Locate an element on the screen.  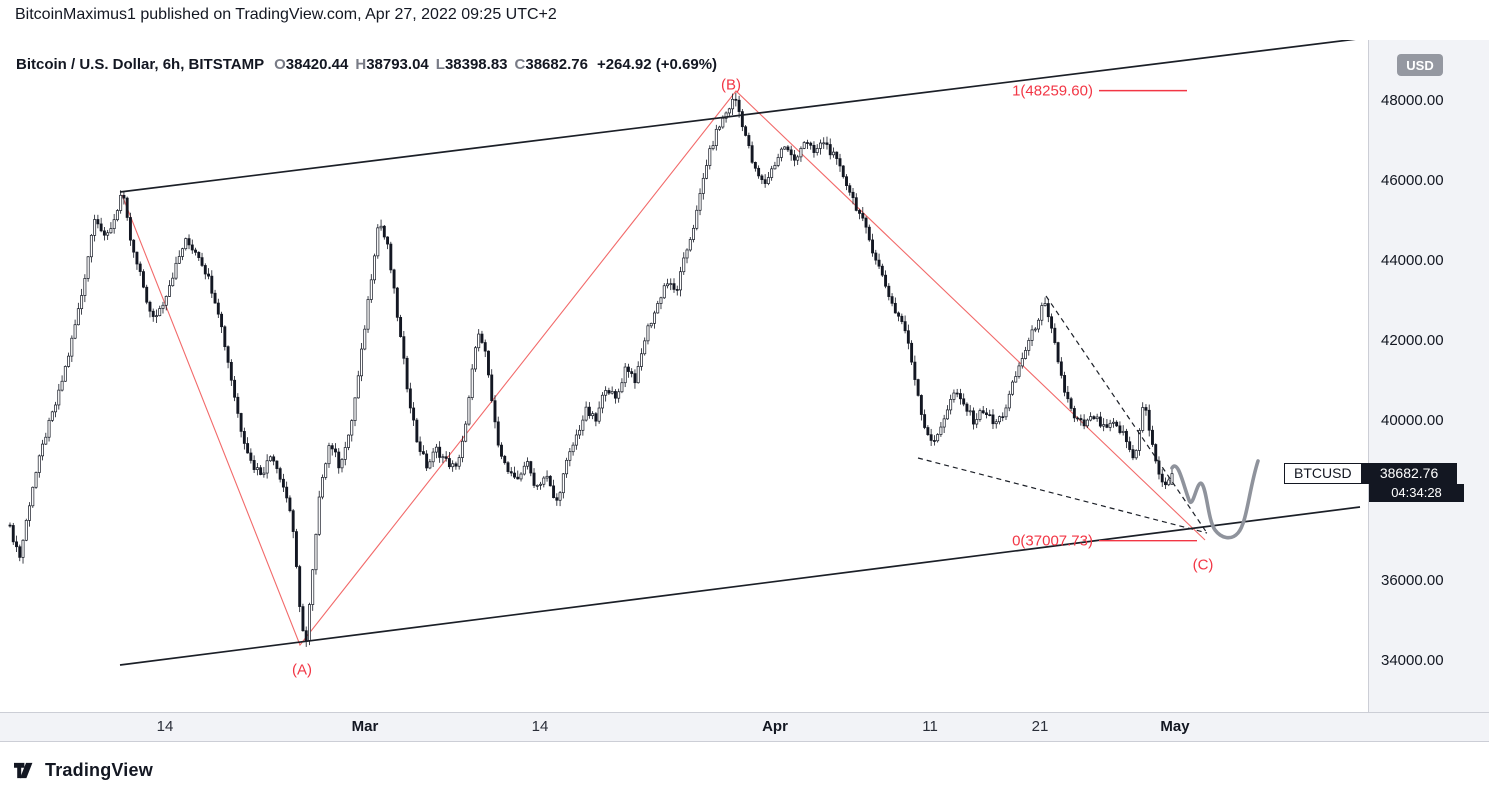
ohlc-key: H is located at coordinates (361, 64).